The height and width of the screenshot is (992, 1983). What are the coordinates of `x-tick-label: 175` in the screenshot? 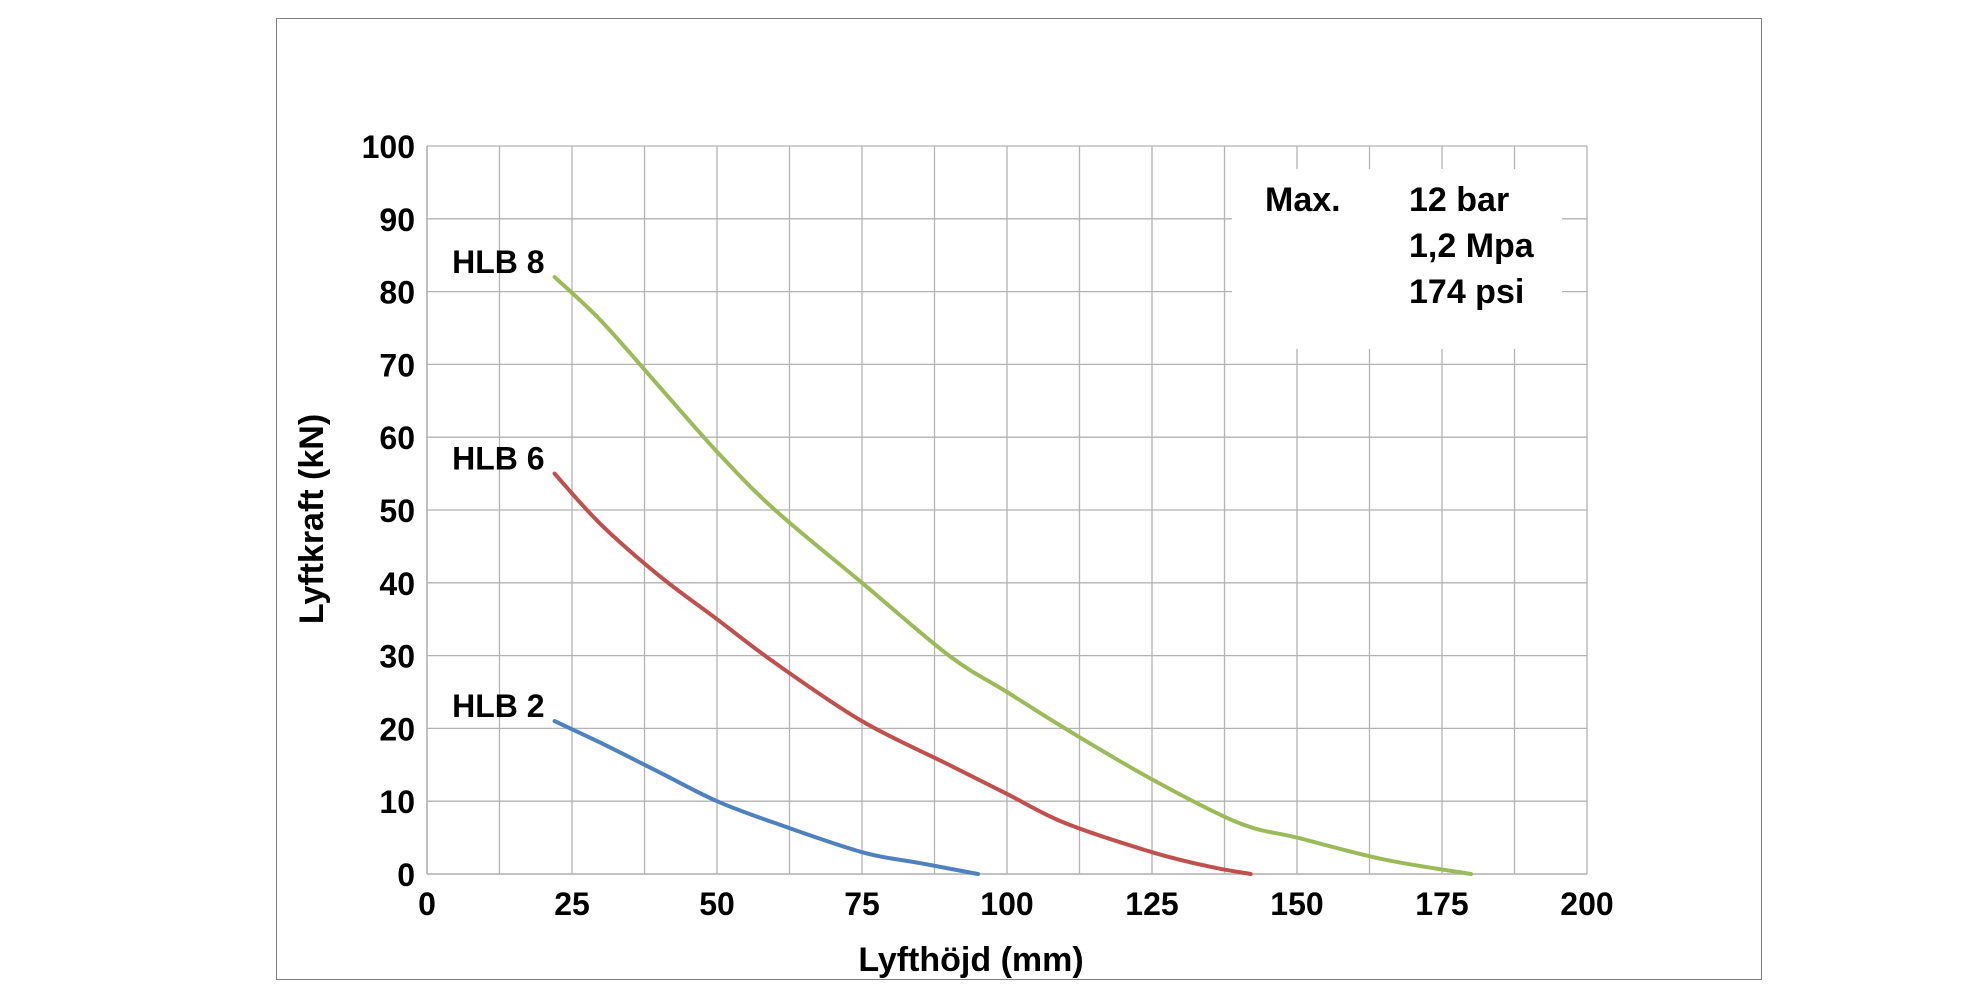 It's located at (1441, 904).